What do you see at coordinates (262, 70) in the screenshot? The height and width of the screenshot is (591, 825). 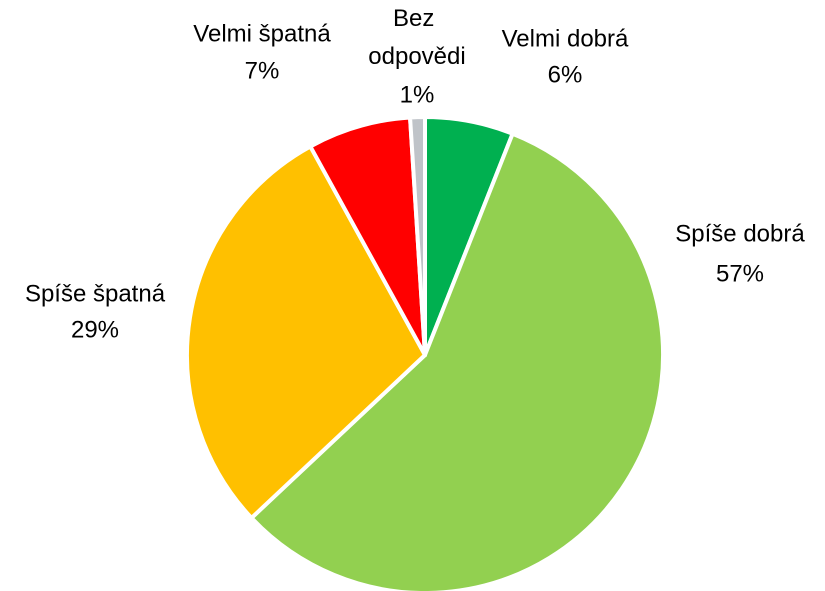 I see `slice-value-label: 7%` at bounding box center [262, 70].